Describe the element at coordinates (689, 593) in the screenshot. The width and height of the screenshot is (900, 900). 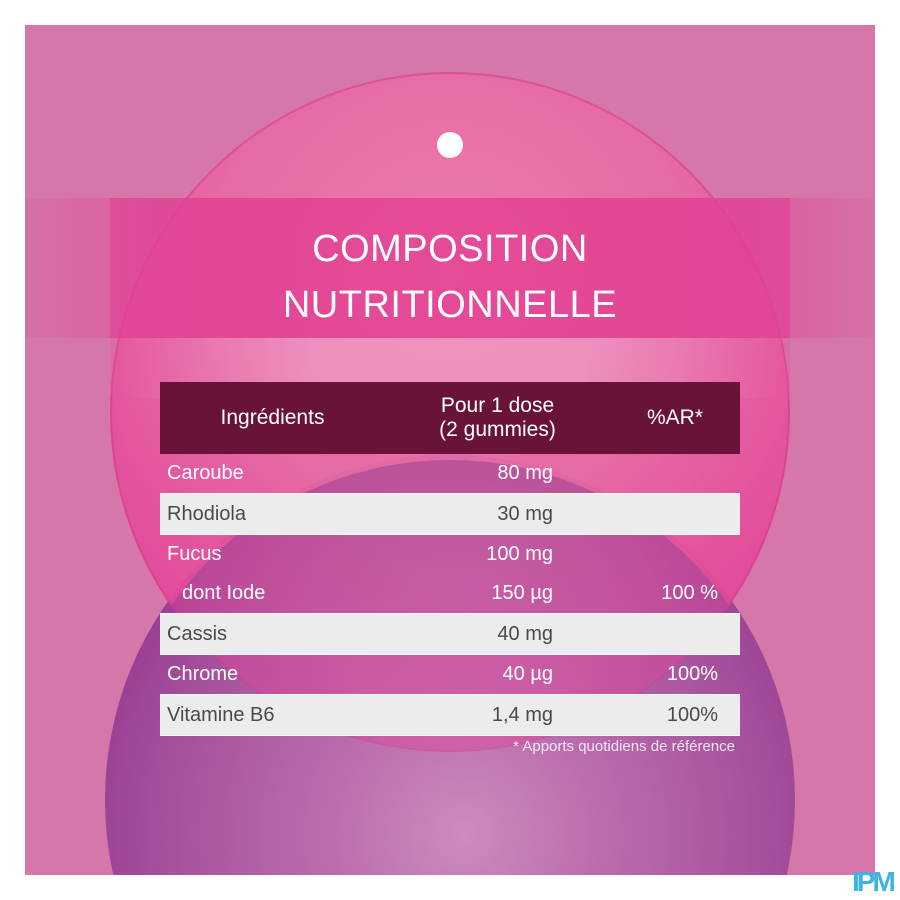
I see `ingredient-ar: 100 %` at that location.